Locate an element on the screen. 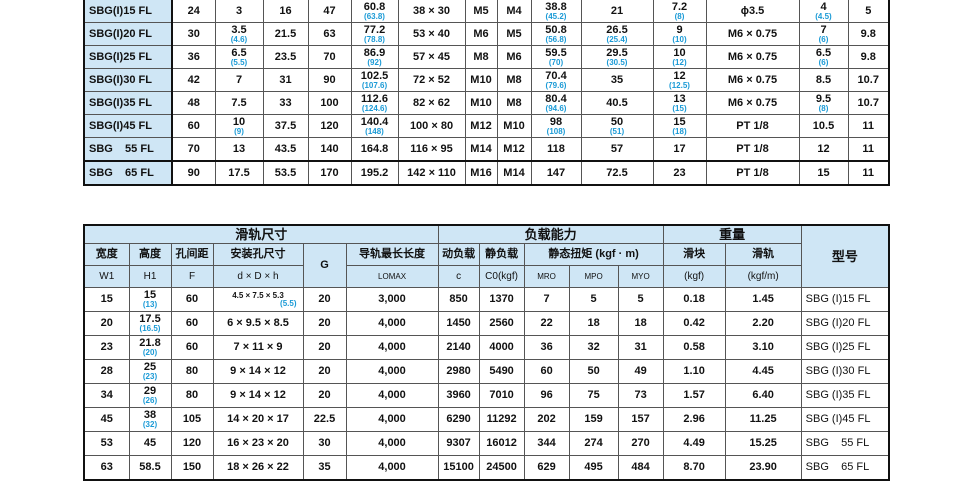 This screenshot has width=971, height=495. table-cell: 1450 is located at coordinates (458, 323).